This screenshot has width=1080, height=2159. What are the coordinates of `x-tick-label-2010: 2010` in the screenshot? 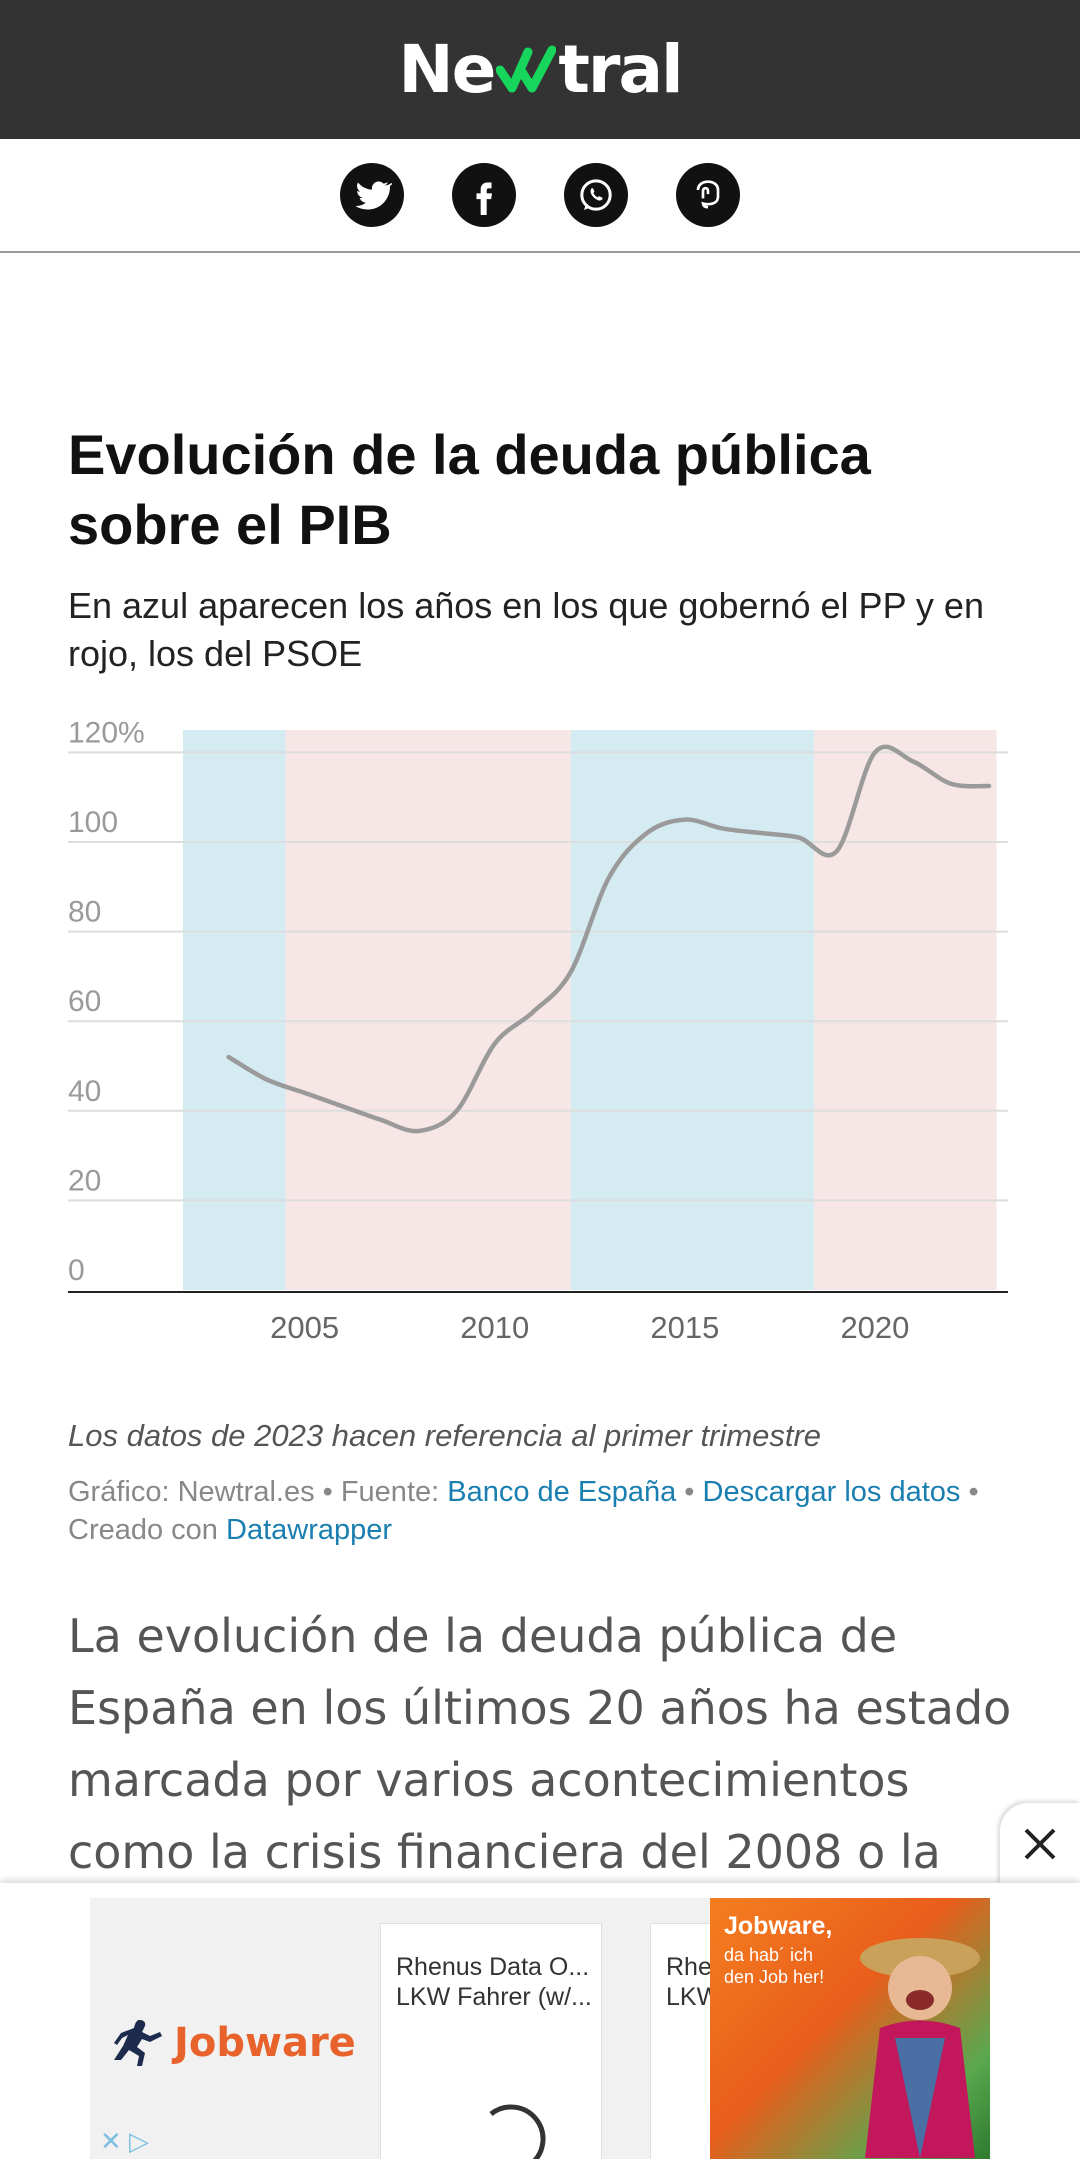 It's located at (494, 1327).